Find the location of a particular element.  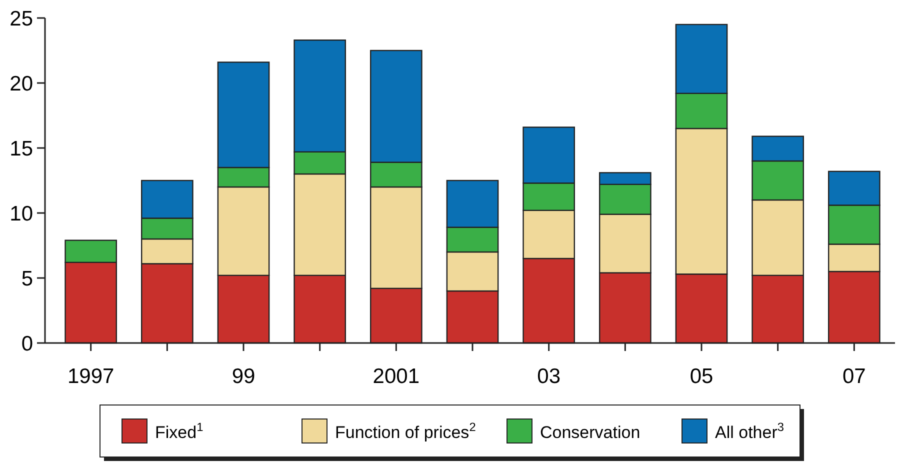

x-tick-label: 05 is located at coordinates (702, 376).